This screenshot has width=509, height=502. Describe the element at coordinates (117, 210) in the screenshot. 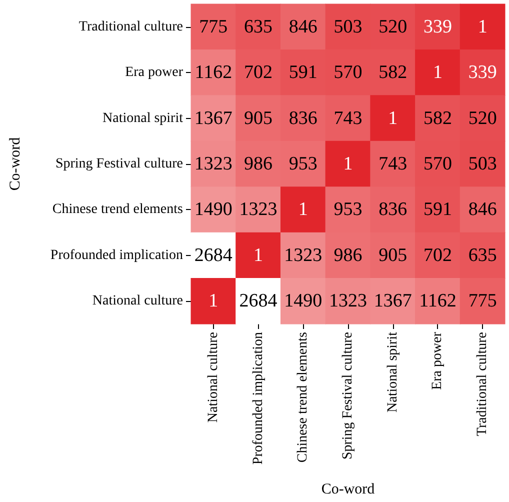

I see `y-tick-label: Chinese trend elements` at that location.